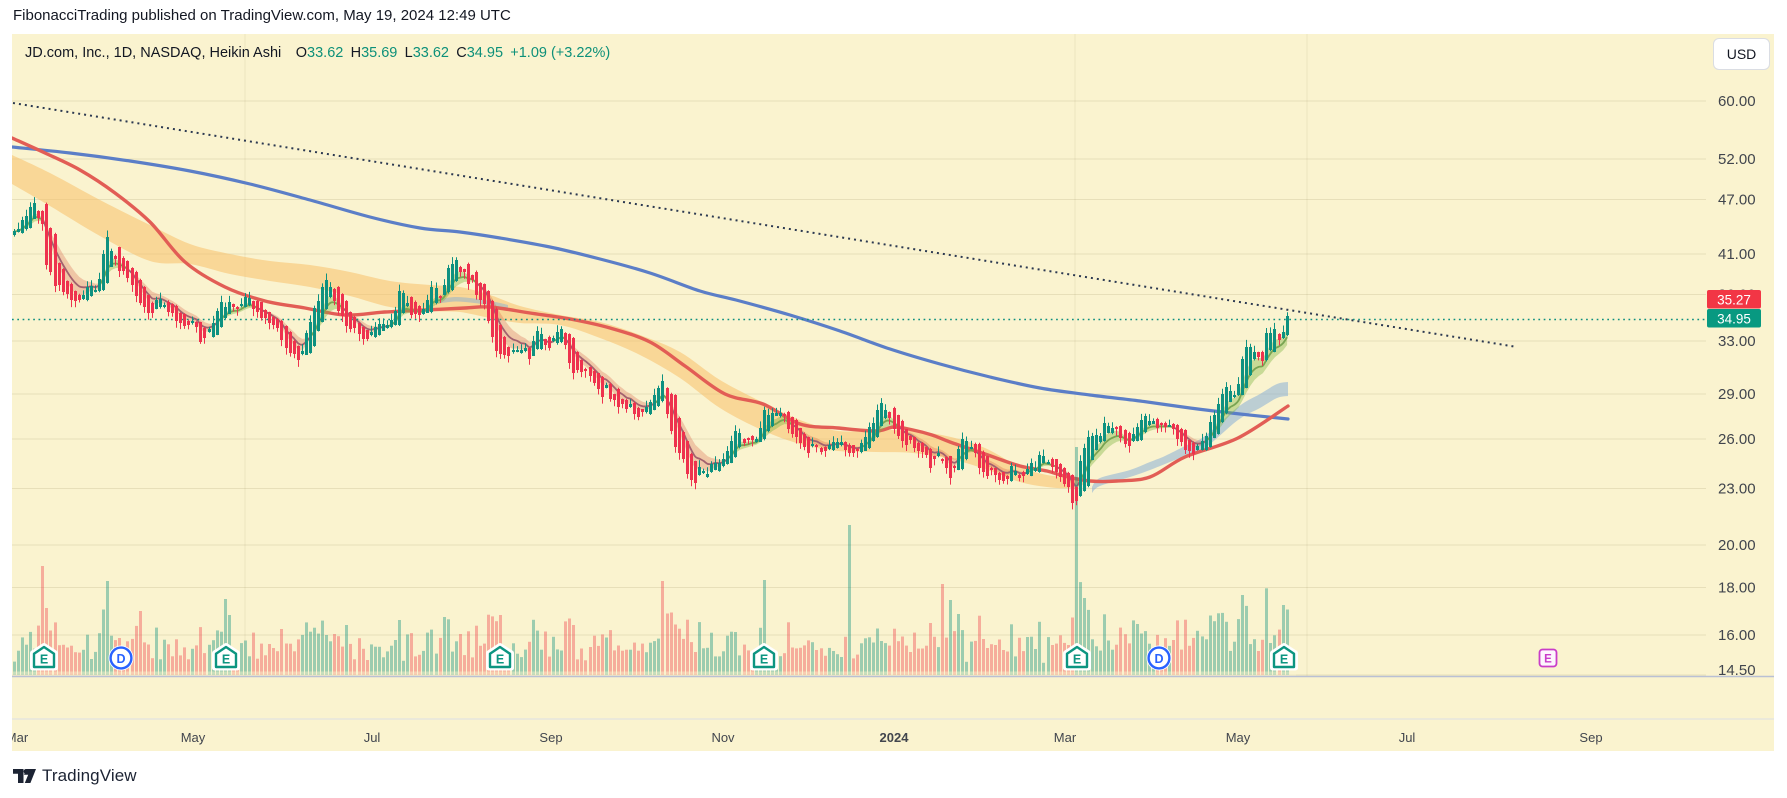 This screenshot has width=1787, height=798. Describe the element at coordinates (1737, 439) in the screenshot. I see `svg-text: 26.00` at that location.